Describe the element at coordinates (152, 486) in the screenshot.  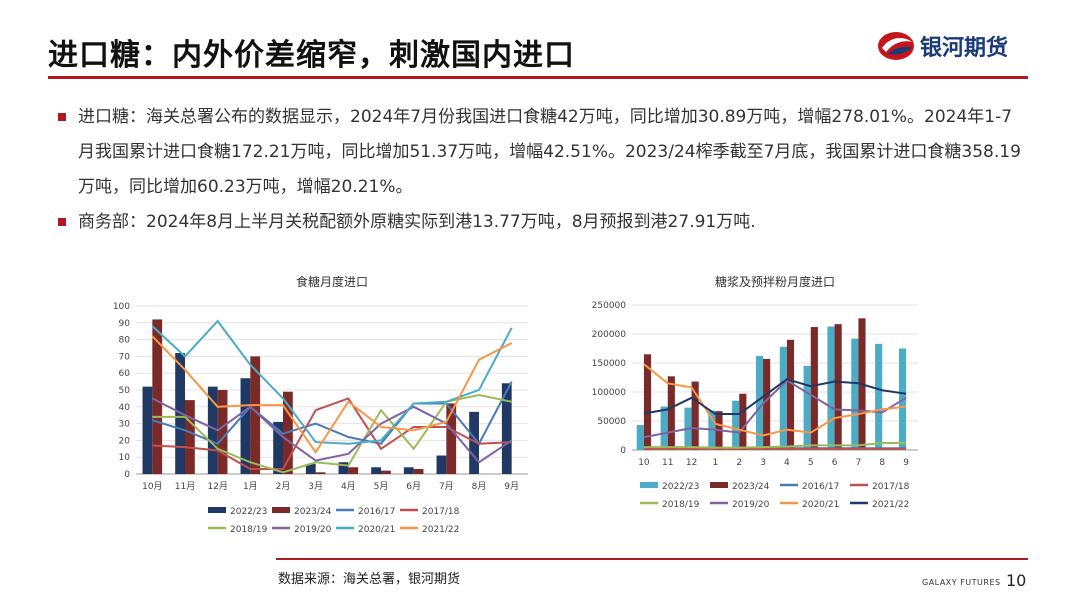
I see `x-tick-label: 10月` at that location.